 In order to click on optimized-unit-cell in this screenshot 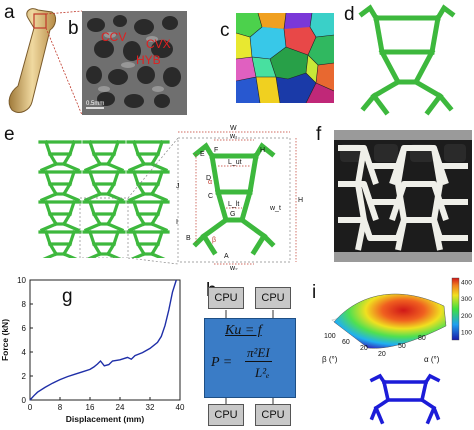, I will do `click(405, 399)`.